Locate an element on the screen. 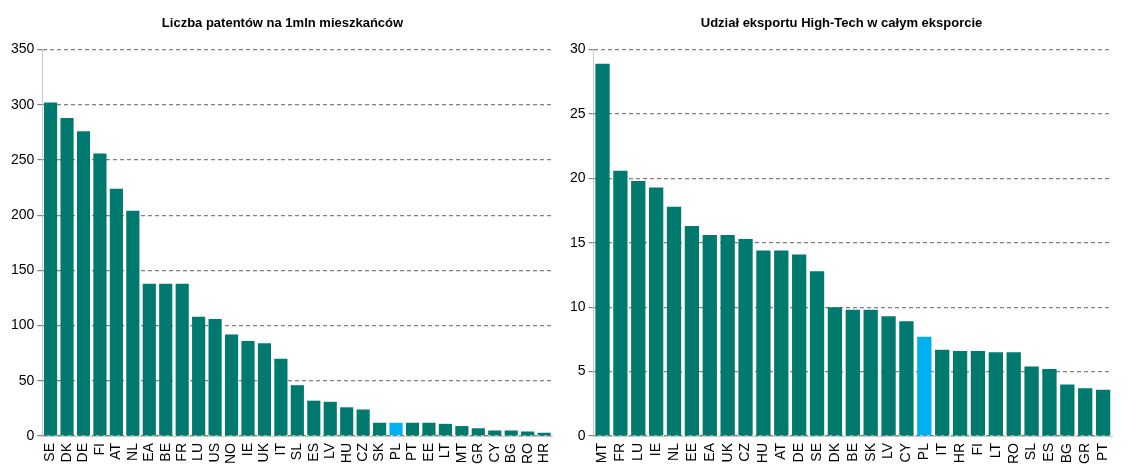 The image size is (1133, 474). x-tick-label: FI is located at coordinates (976, 449).